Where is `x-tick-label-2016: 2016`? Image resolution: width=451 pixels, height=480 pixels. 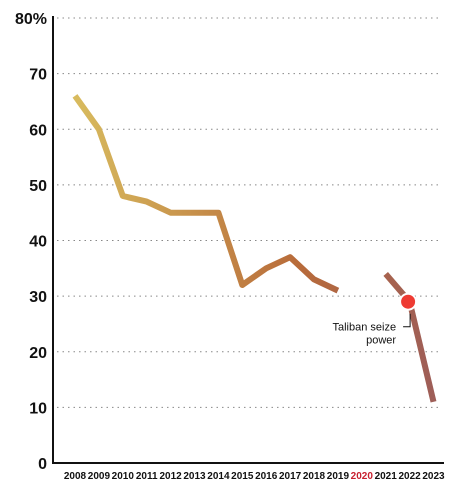
x-tick-label-2016: 2016 is located at coordinates (266, 475).